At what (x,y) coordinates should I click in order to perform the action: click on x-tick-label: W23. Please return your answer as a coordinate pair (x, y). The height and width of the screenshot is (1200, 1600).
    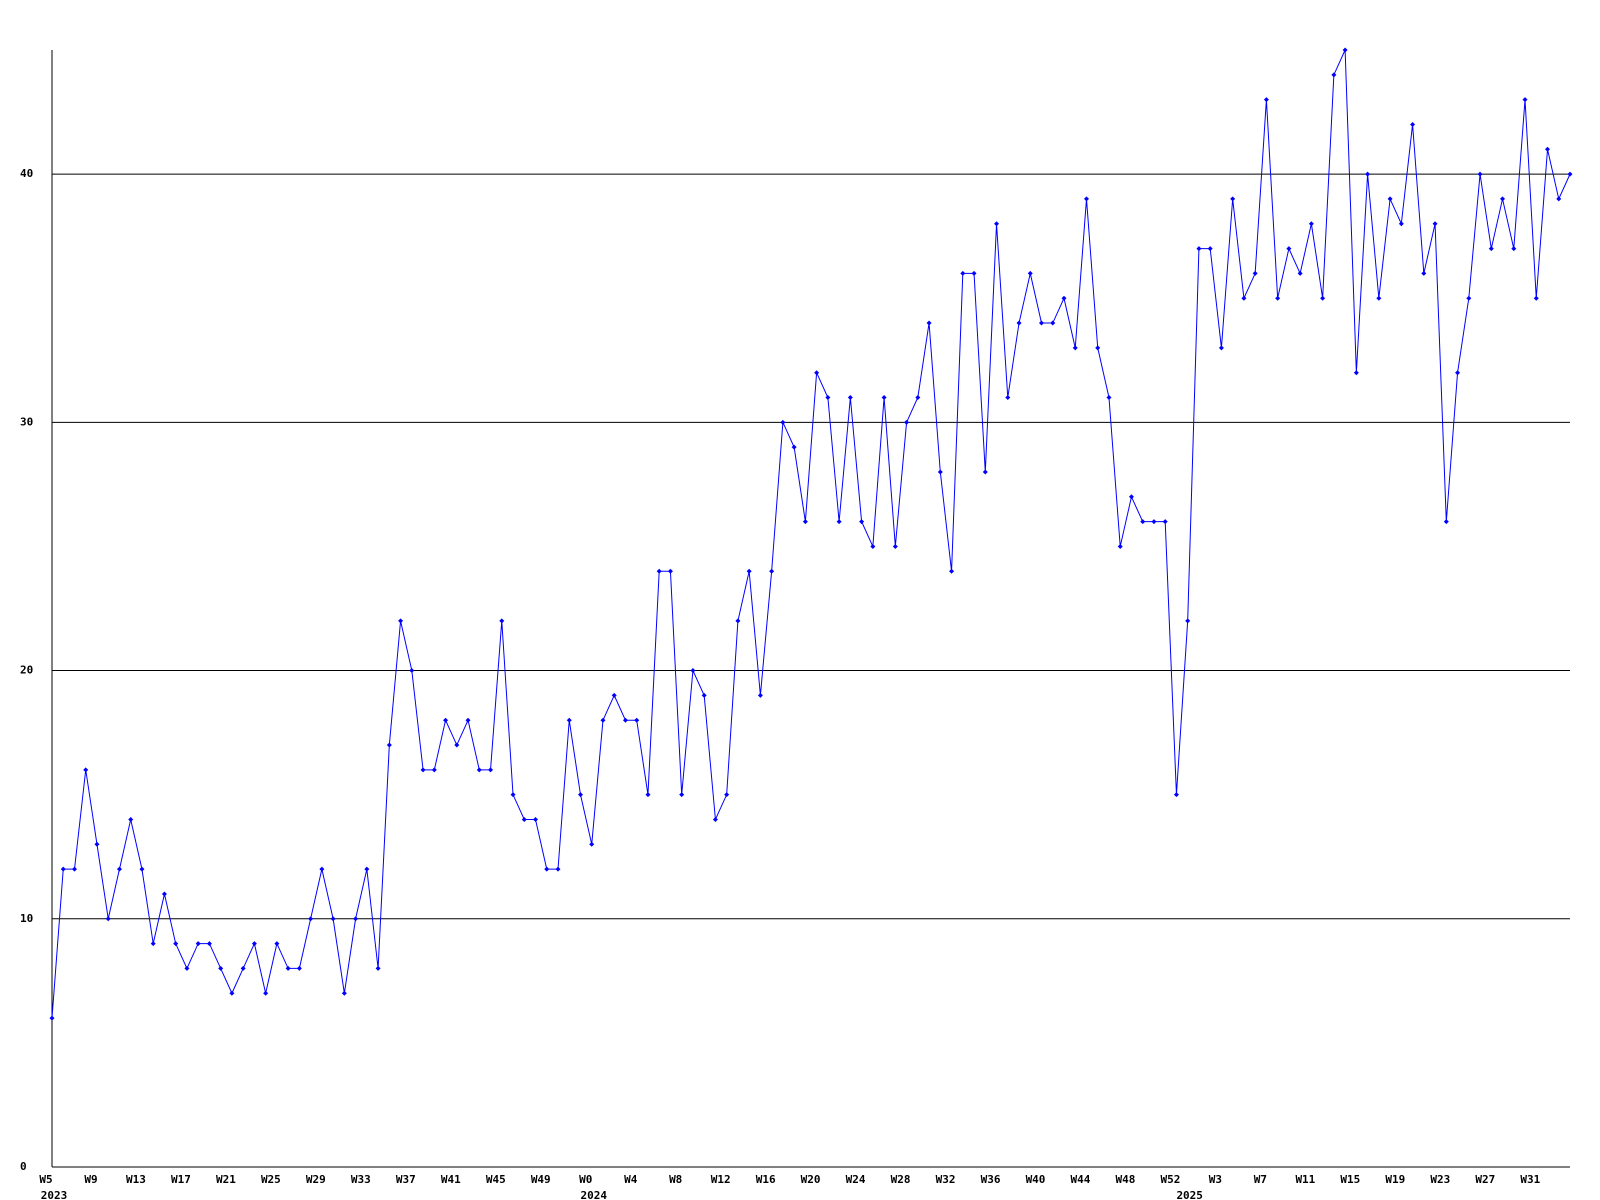
    Looking at the image, I should click on (1440, 1179).